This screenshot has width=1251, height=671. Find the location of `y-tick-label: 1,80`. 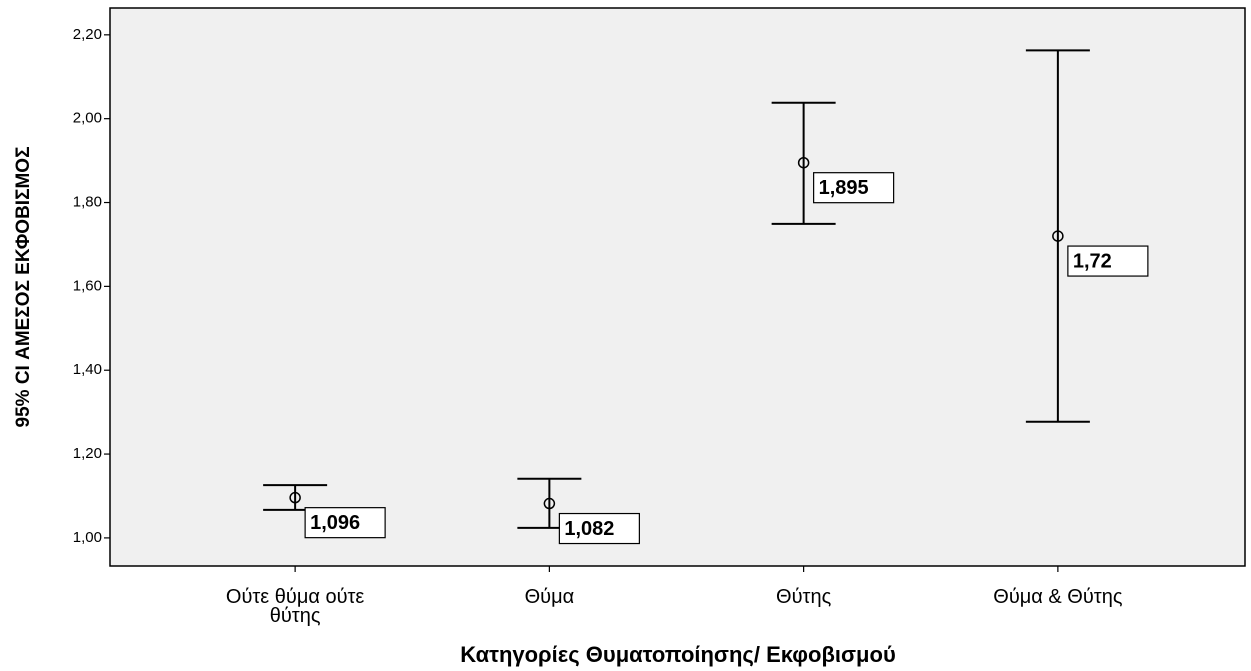

y-tick-label: 1,80 is located at coordinates (87, 201).